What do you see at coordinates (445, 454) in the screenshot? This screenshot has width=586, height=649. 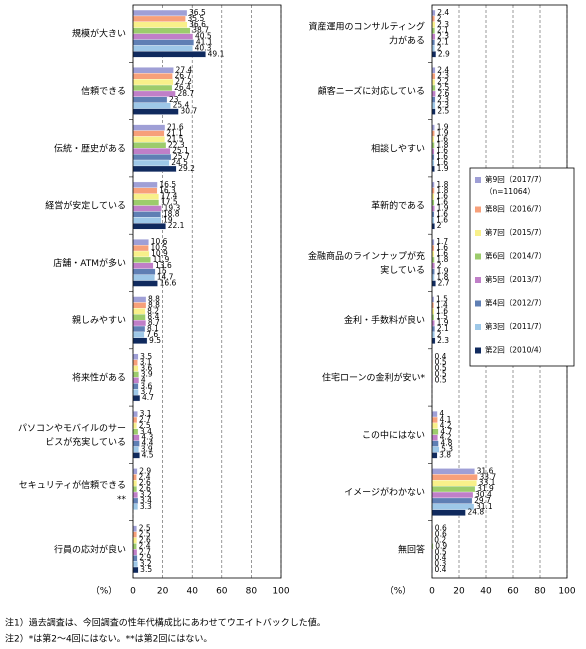 I see `data-label: 3.8` at bounding box center [445, 454].